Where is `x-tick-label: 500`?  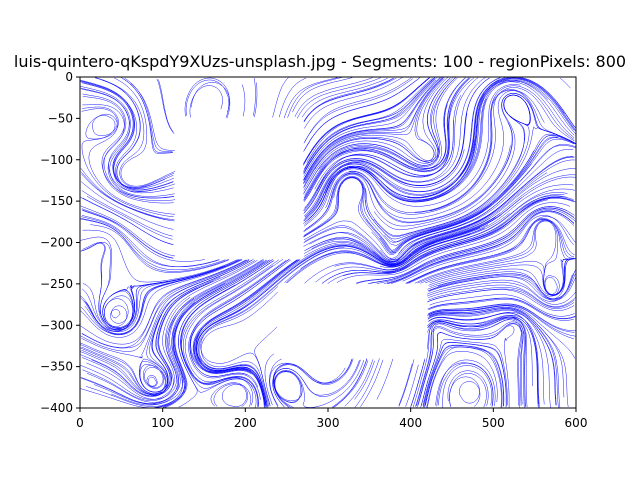
x-tick-label: 500 is located at coordinates (493, 423).